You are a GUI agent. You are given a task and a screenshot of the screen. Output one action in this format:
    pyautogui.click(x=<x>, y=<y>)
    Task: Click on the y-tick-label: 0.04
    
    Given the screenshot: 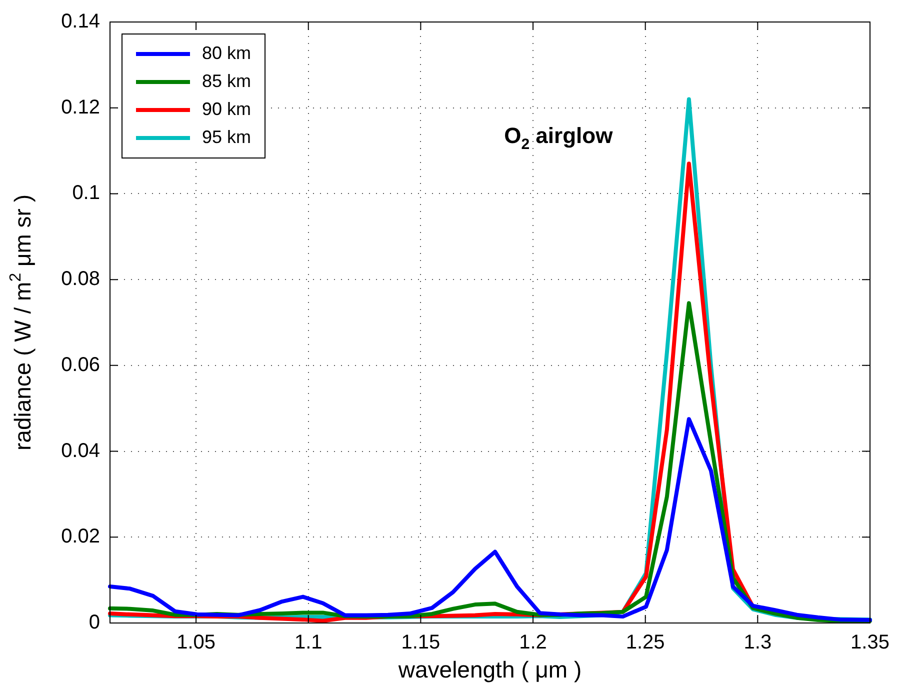 What is the action you would take?
    pyautogui.click(x=80, y=451)
    